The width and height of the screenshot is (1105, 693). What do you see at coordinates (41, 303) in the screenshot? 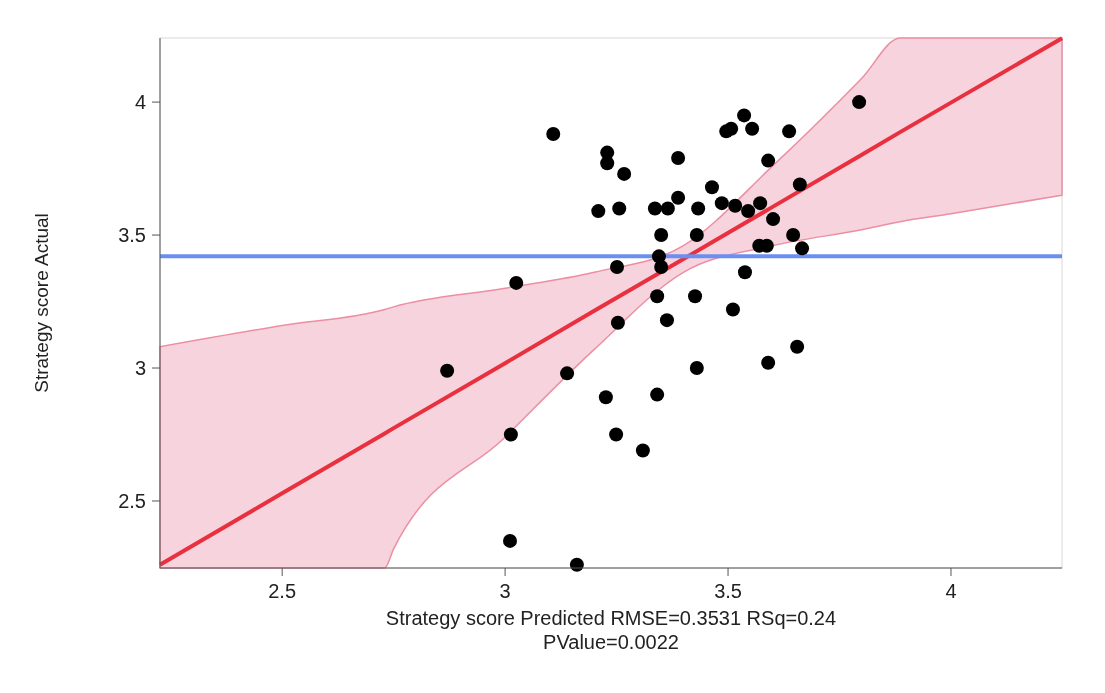
I see `y-axis-title: Strategy score Actual` at bounding box center [41, 303].